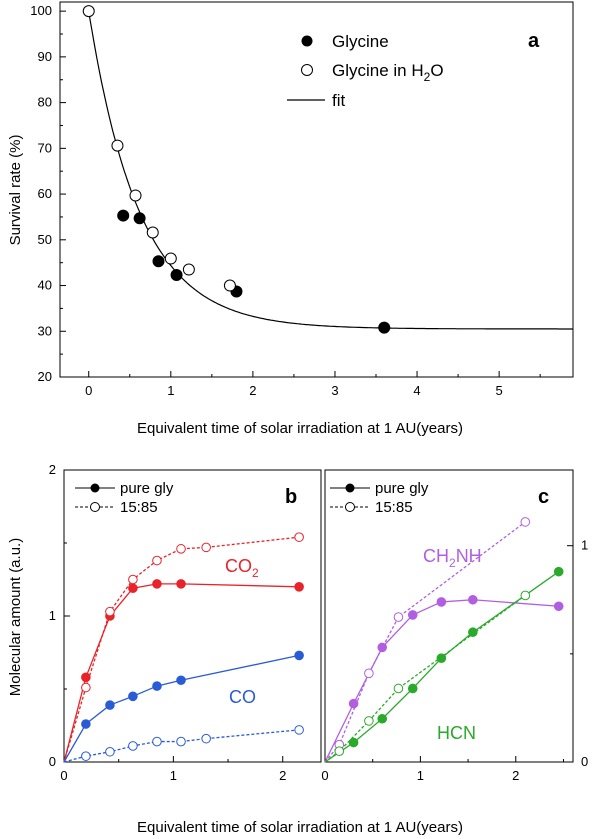 This screenshot has height=839, width=600. What do you see at coordinates (45, 330) in the screenshot?
I see `panel-a-ytick-label: 30` at bounding box center [45, 330].